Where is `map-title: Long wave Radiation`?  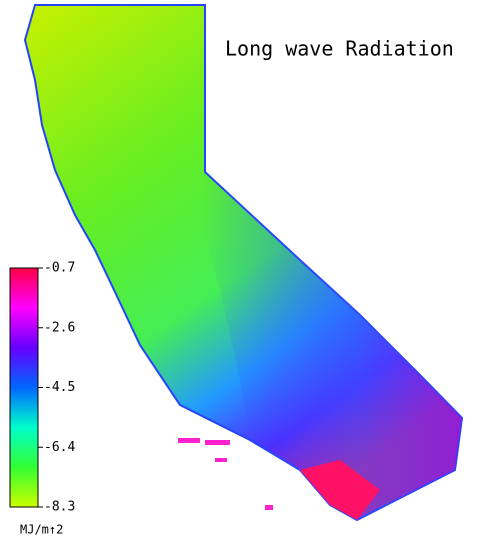
map-title: Long wave Radiation is located at coordinates (339, 49).